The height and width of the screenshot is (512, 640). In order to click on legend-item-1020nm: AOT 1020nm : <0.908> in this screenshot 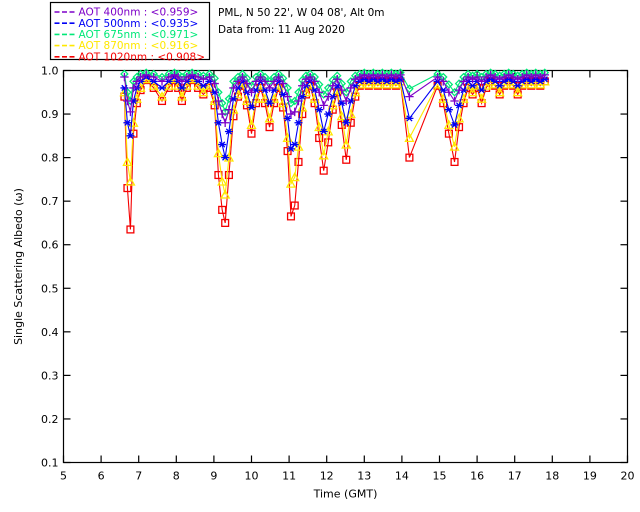, I will do `click(130, 57)`.